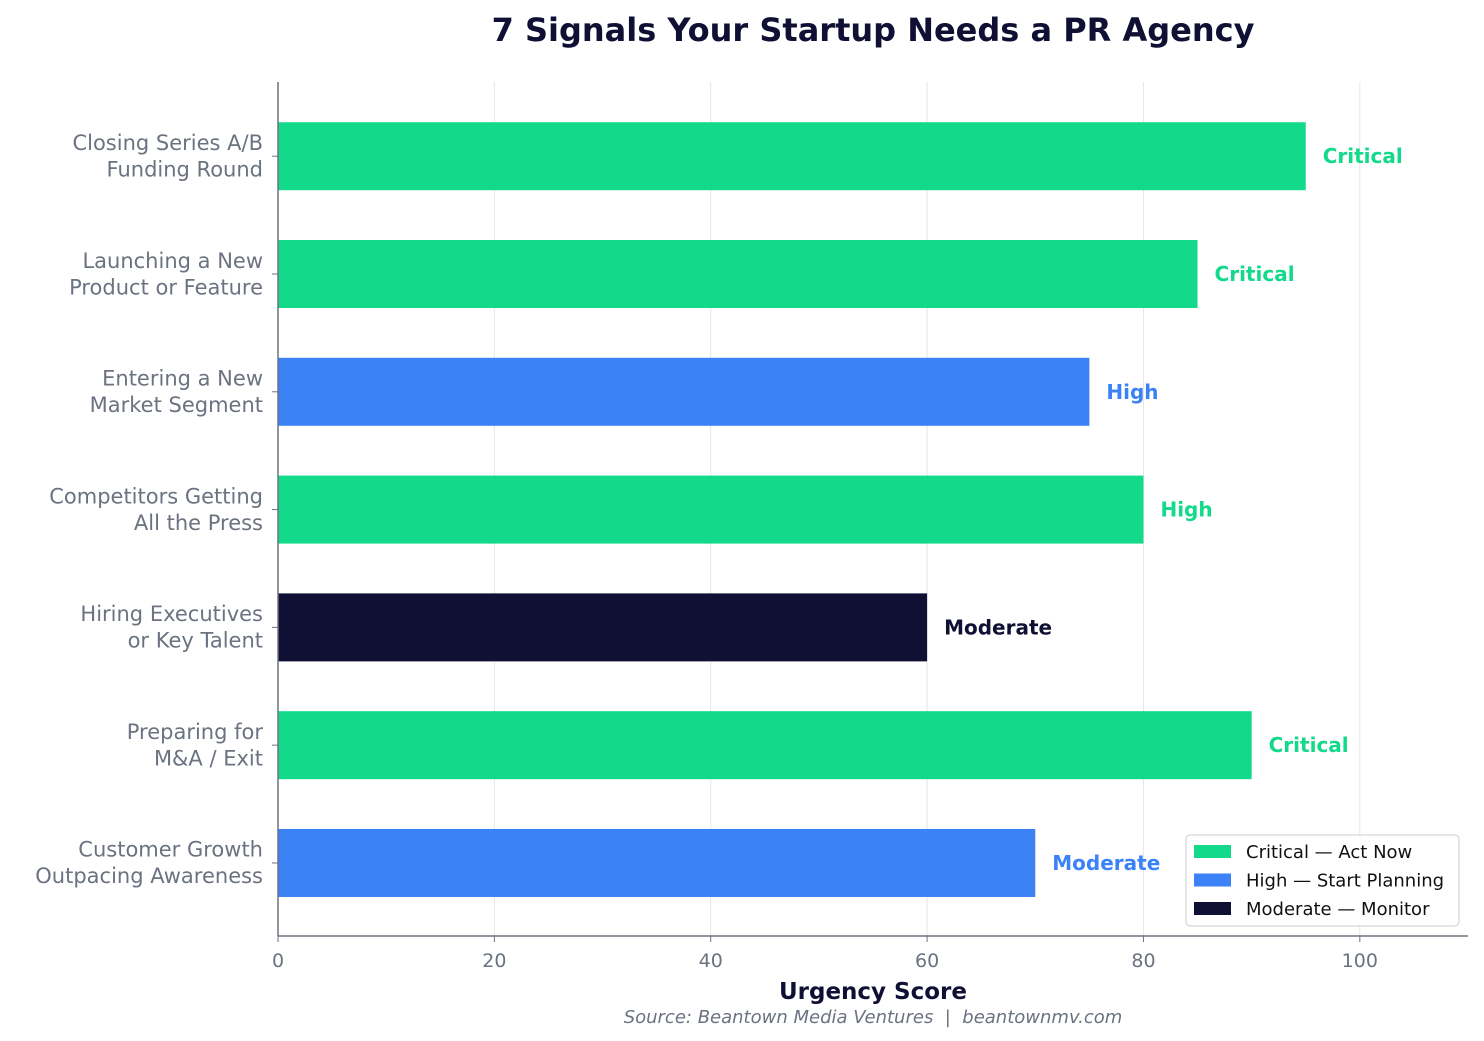 The image size is (1484, 1041). Describe the element at coordinates (1338, 909) in the screenshot. I see `legend-entry-label: Moderate — Monitor` at that location.